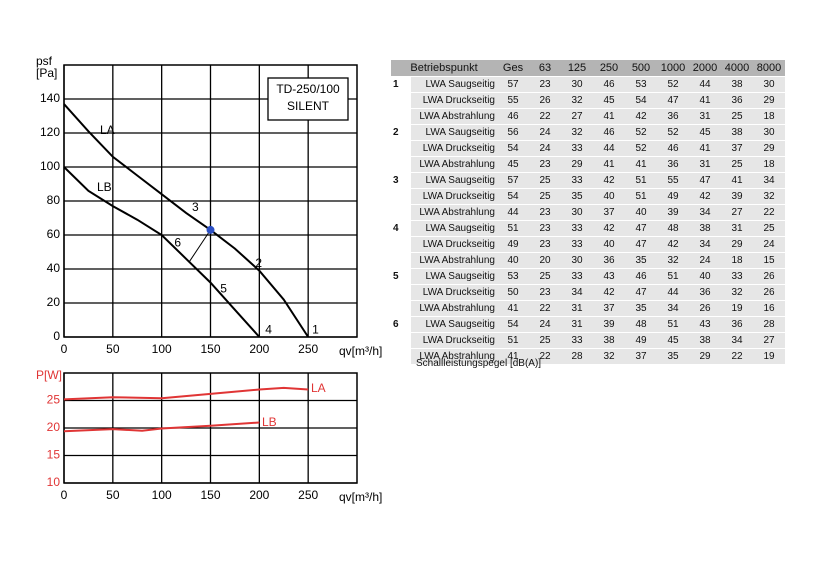 This screenshot has width=840, height=587. What do you see at coordinates (609, 180) in the screenshot?
I see `table-cell: 42` at bounding box center [609, 180].